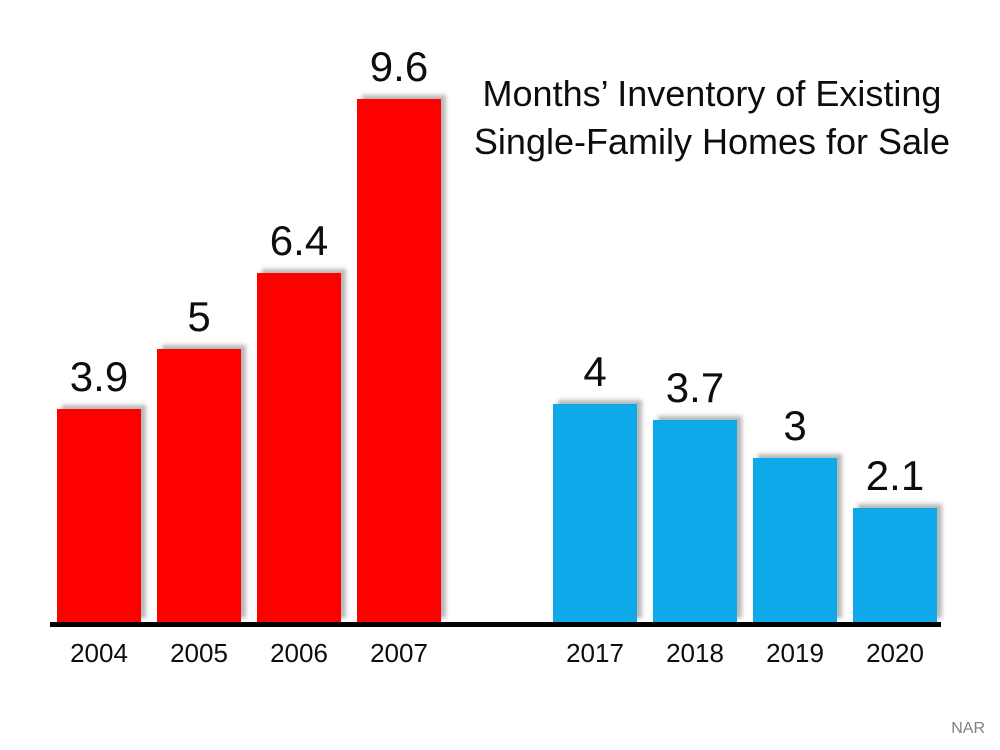 This screenshot has width=1000, height=750. I want to click on value-label-2006: 6.4, so click(299, 240).